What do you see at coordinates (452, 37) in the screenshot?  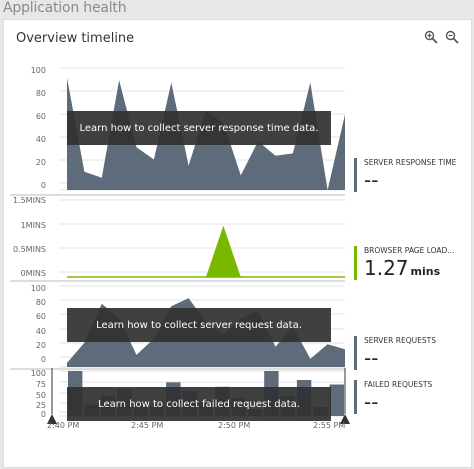 I see `zoom-out-icon` at bounding box center [452, 37].